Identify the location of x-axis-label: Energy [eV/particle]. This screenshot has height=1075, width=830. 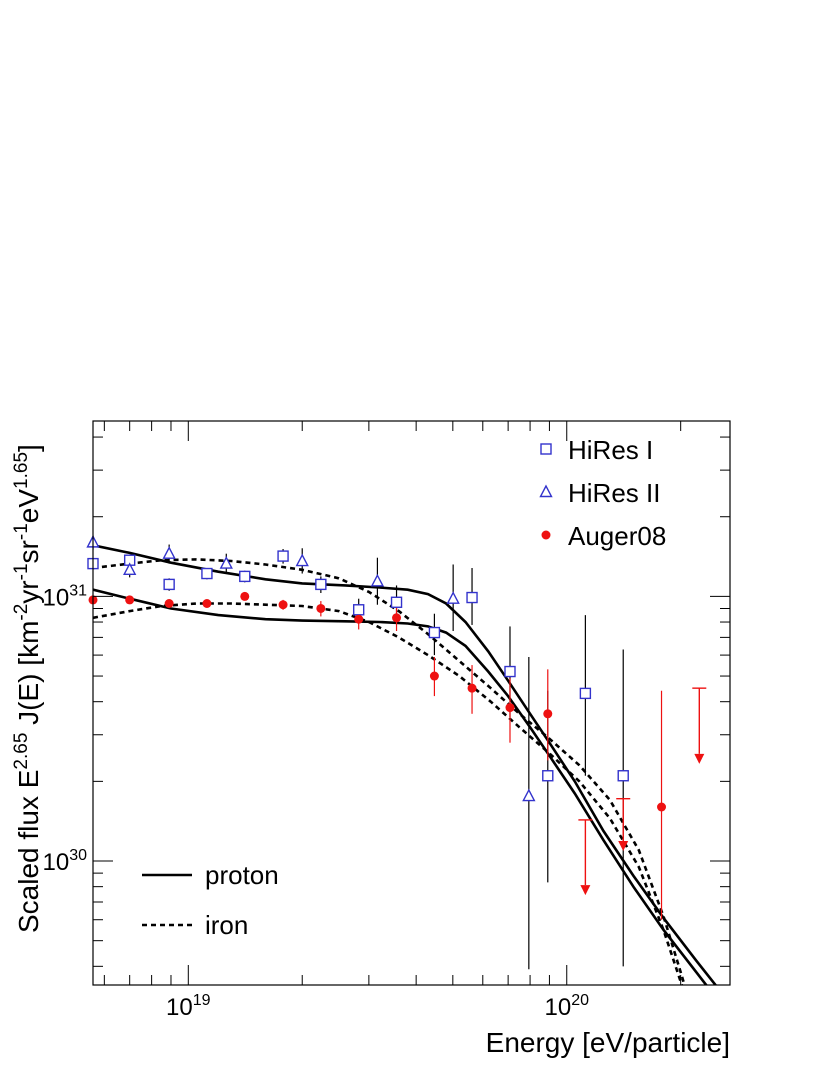
(608, 1042).